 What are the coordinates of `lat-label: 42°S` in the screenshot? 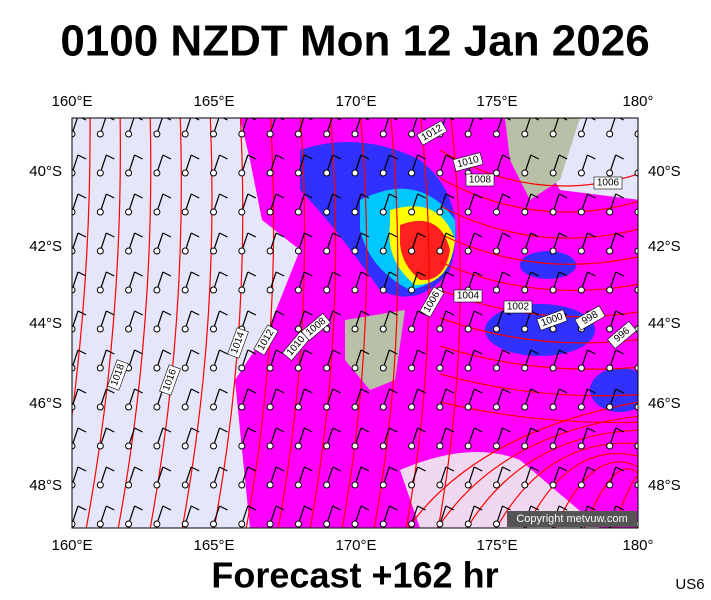 It's located at (664, 246).